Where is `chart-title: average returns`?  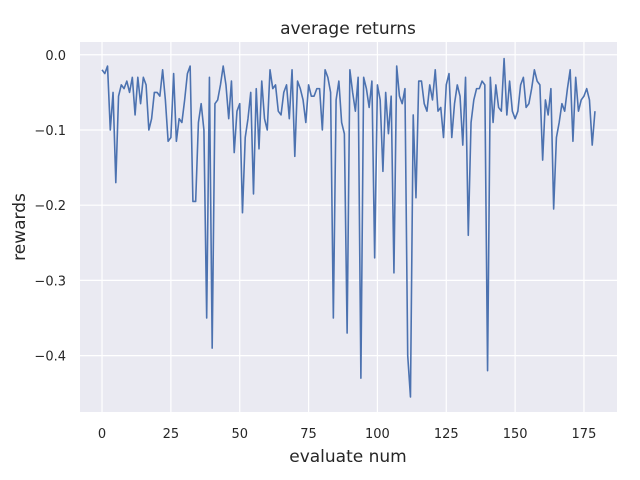 chart-title: average returns is located at coordinates (348, 29).